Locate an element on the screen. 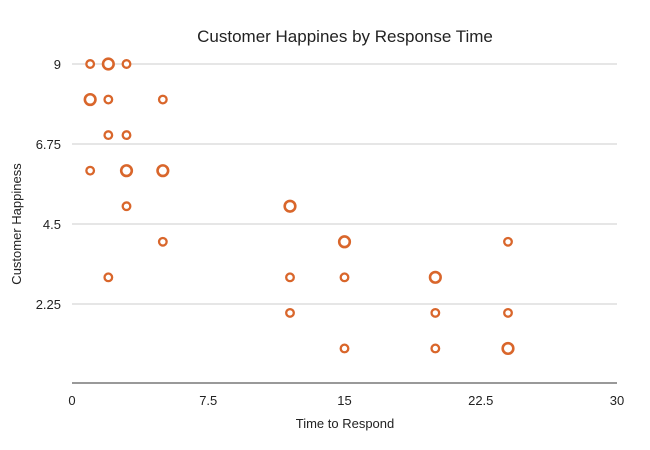 This screenshot has height=450, width=650. y-tick-label: 4.5 is located at coordinates (52, 224).